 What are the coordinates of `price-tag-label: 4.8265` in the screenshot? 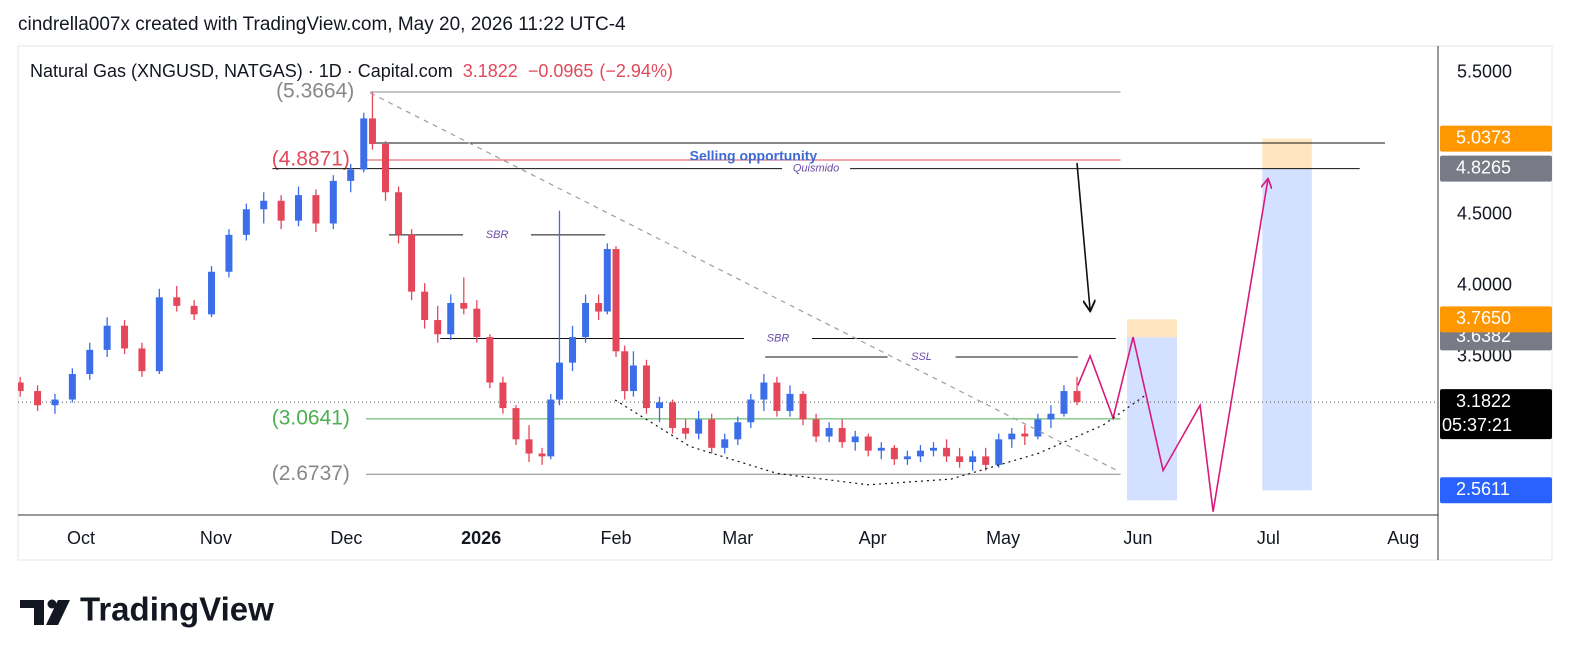 It's located at (1483, 167).